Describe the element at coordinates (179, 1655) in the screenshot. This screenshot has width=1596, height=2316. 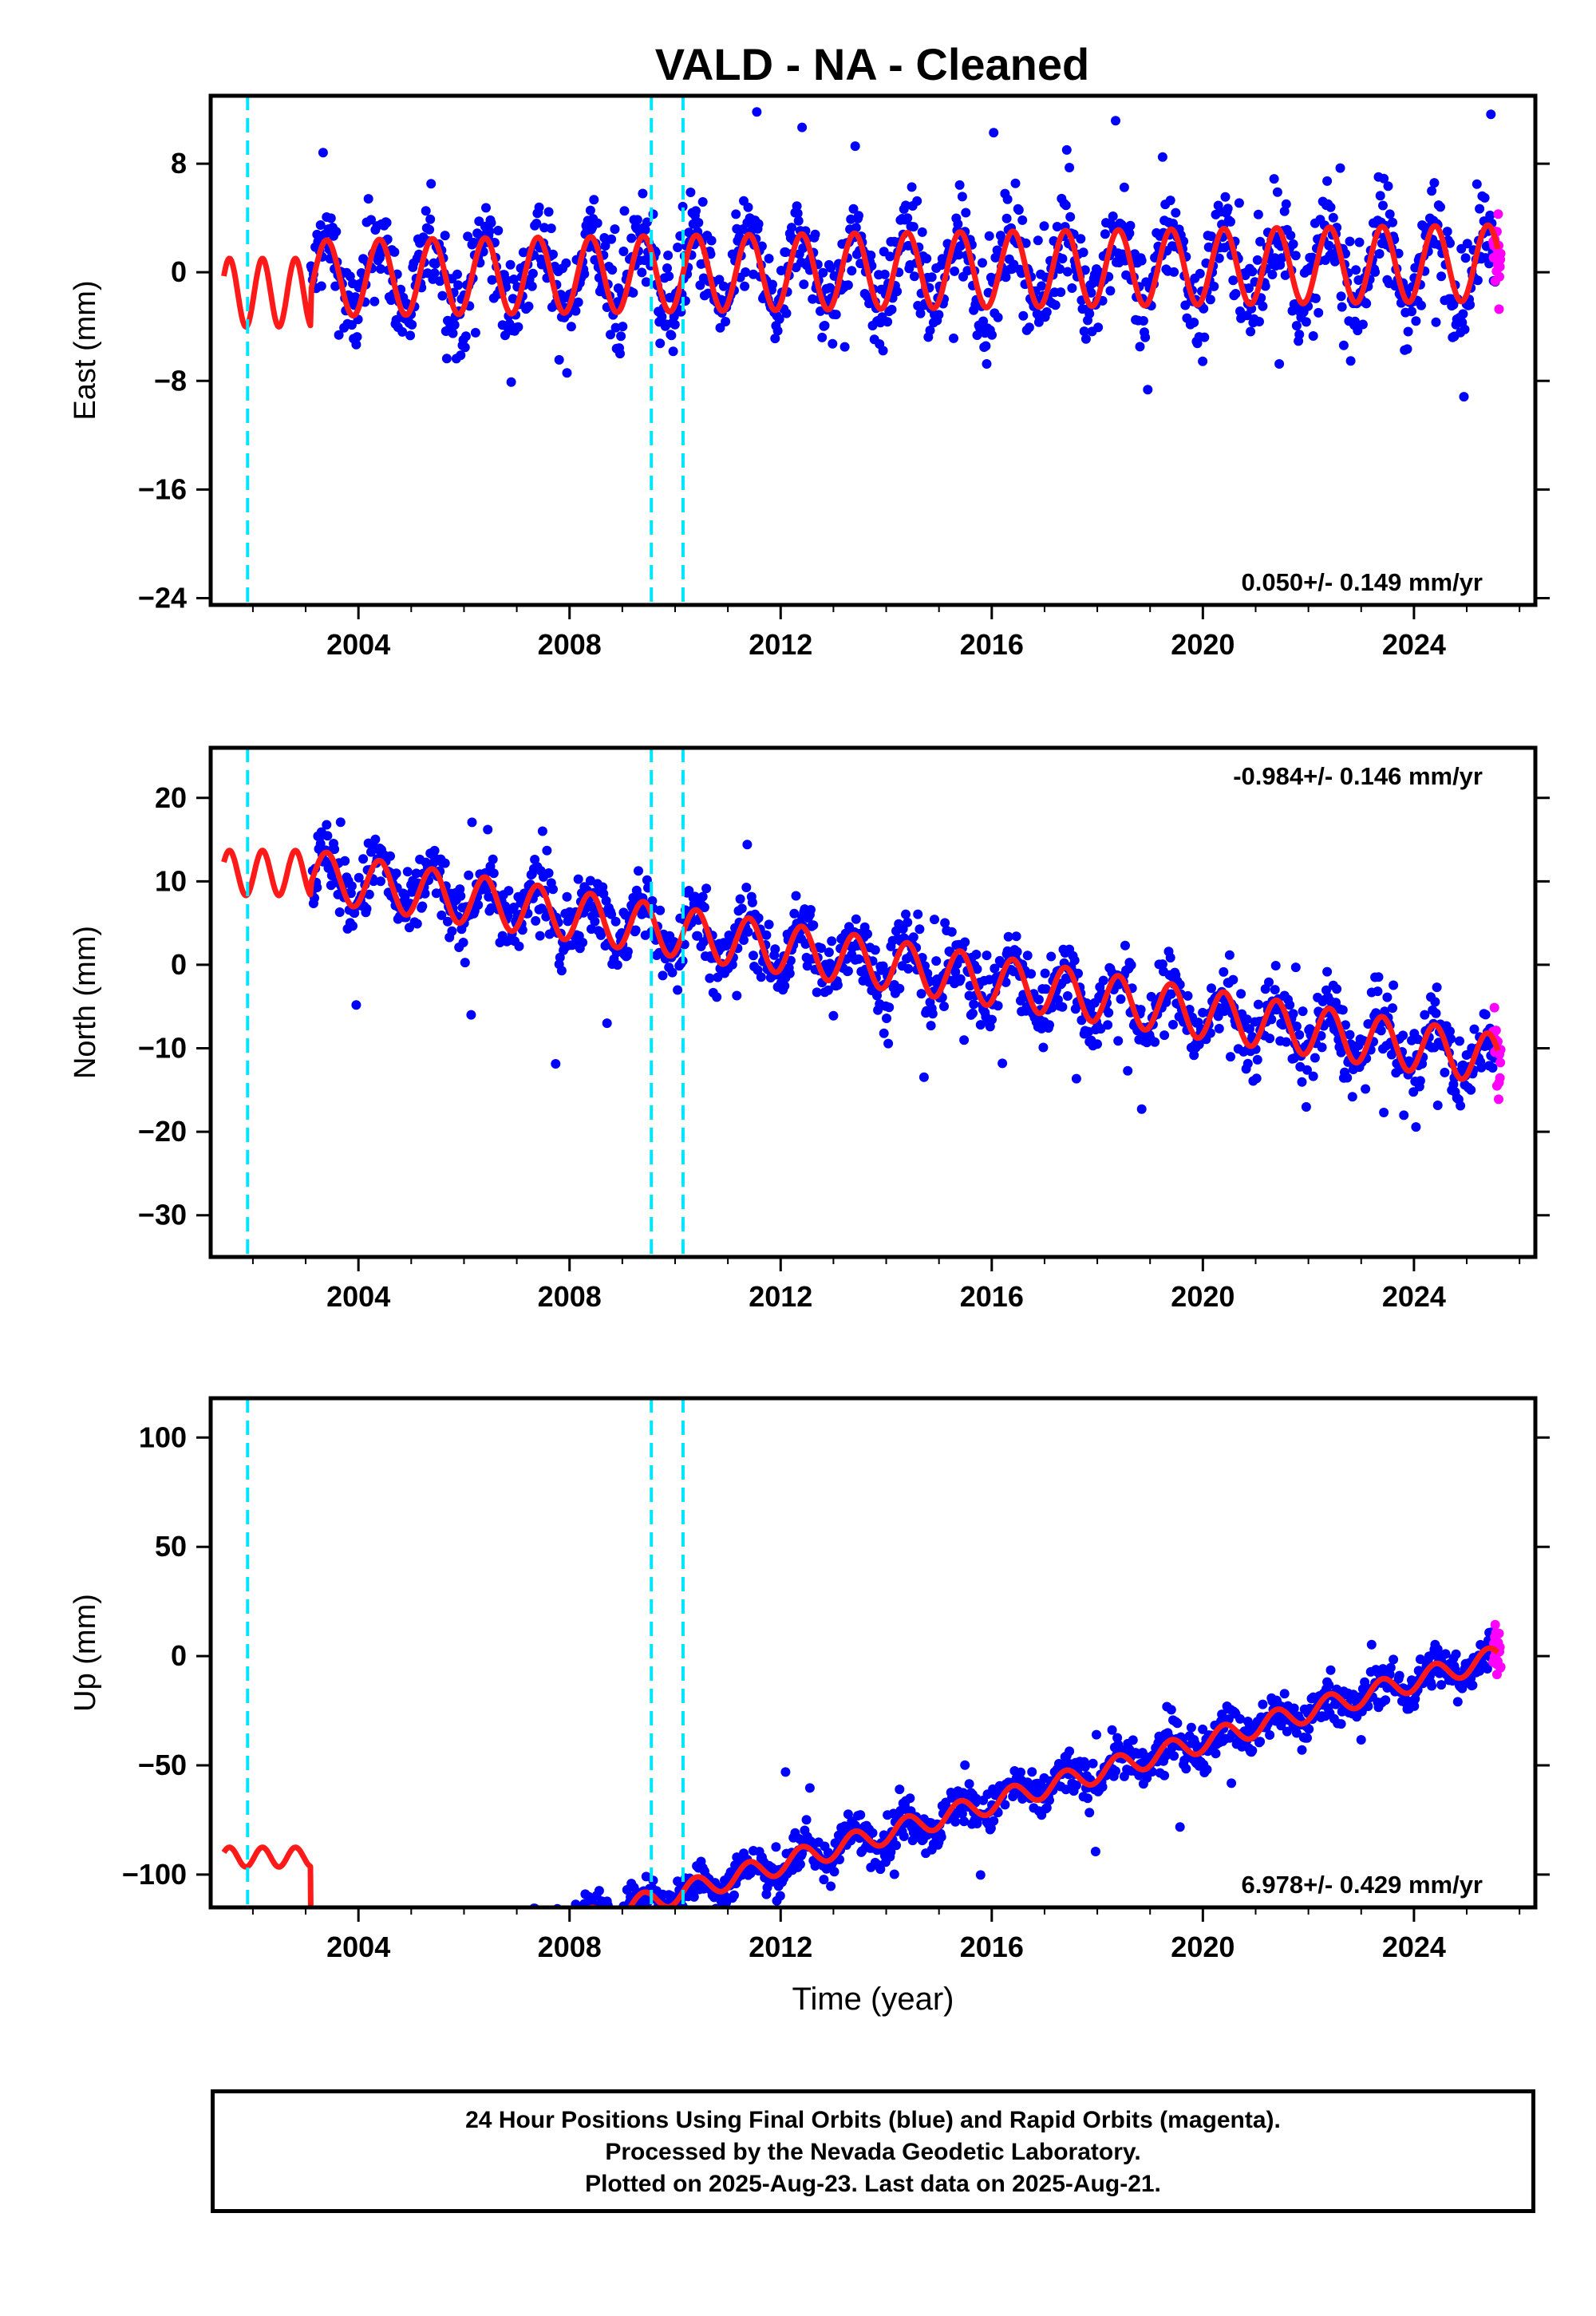
I see `y-tick-label: 0` at that location.